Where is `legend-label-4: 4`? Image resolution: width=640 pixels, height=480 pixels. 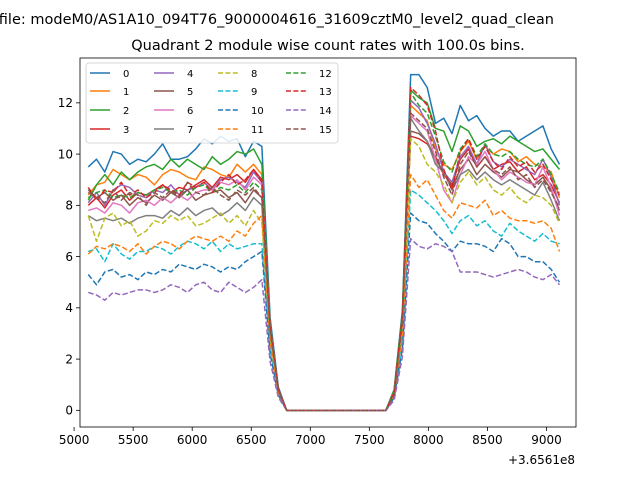
legend-label-4: 4 is located at coordinates (190, 74).